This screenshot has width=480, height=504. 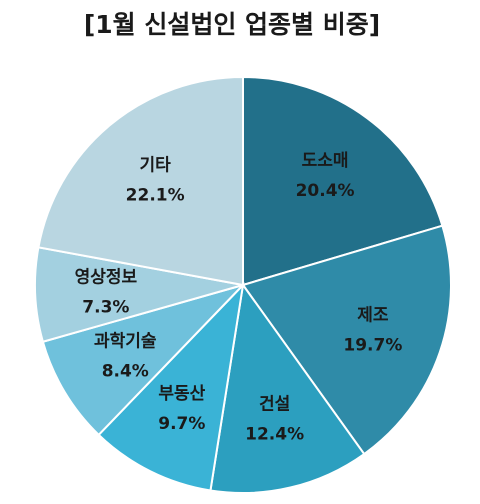 What do you see at coordinates (181, 424) in the screenshot?
I see `value-label: 9.7%` at bounding box center [181, 424].